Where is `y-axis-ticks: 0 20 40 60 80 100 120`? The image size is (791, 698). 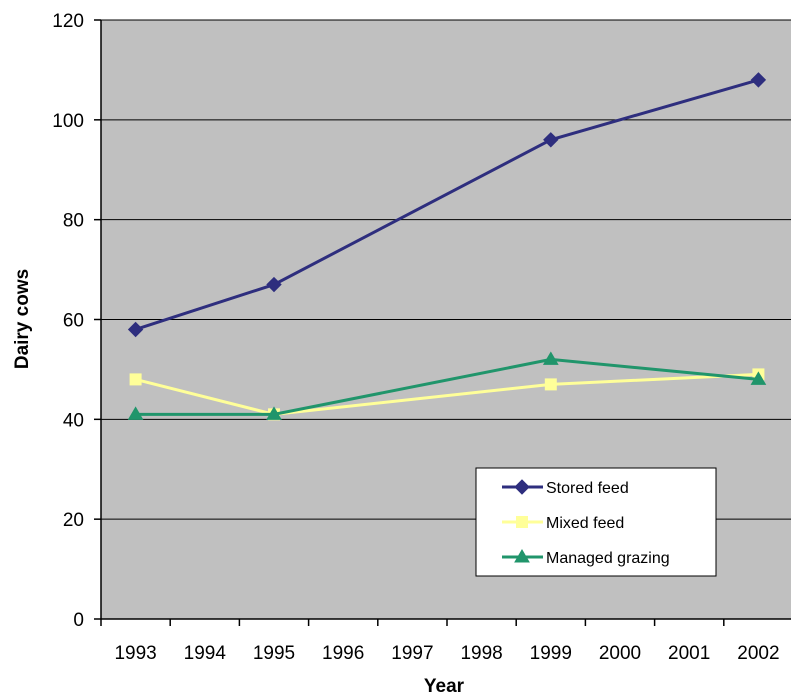 y-axis-ticks: 0 20 40 60 80 100 120 is located at coordinates (76, 321).